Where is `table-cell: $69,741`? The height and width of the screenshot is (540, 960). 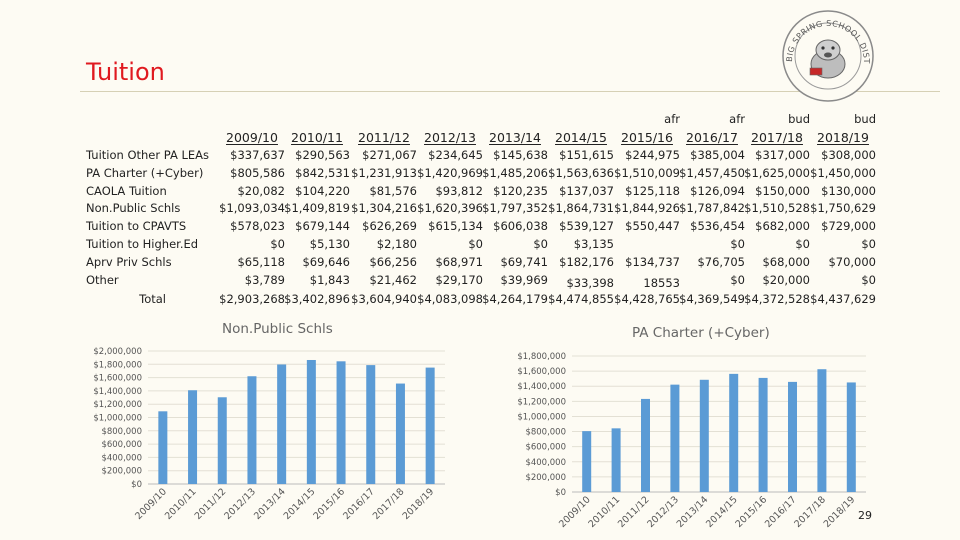
table-cell: $69,741 is located at coordinates (524, 261).